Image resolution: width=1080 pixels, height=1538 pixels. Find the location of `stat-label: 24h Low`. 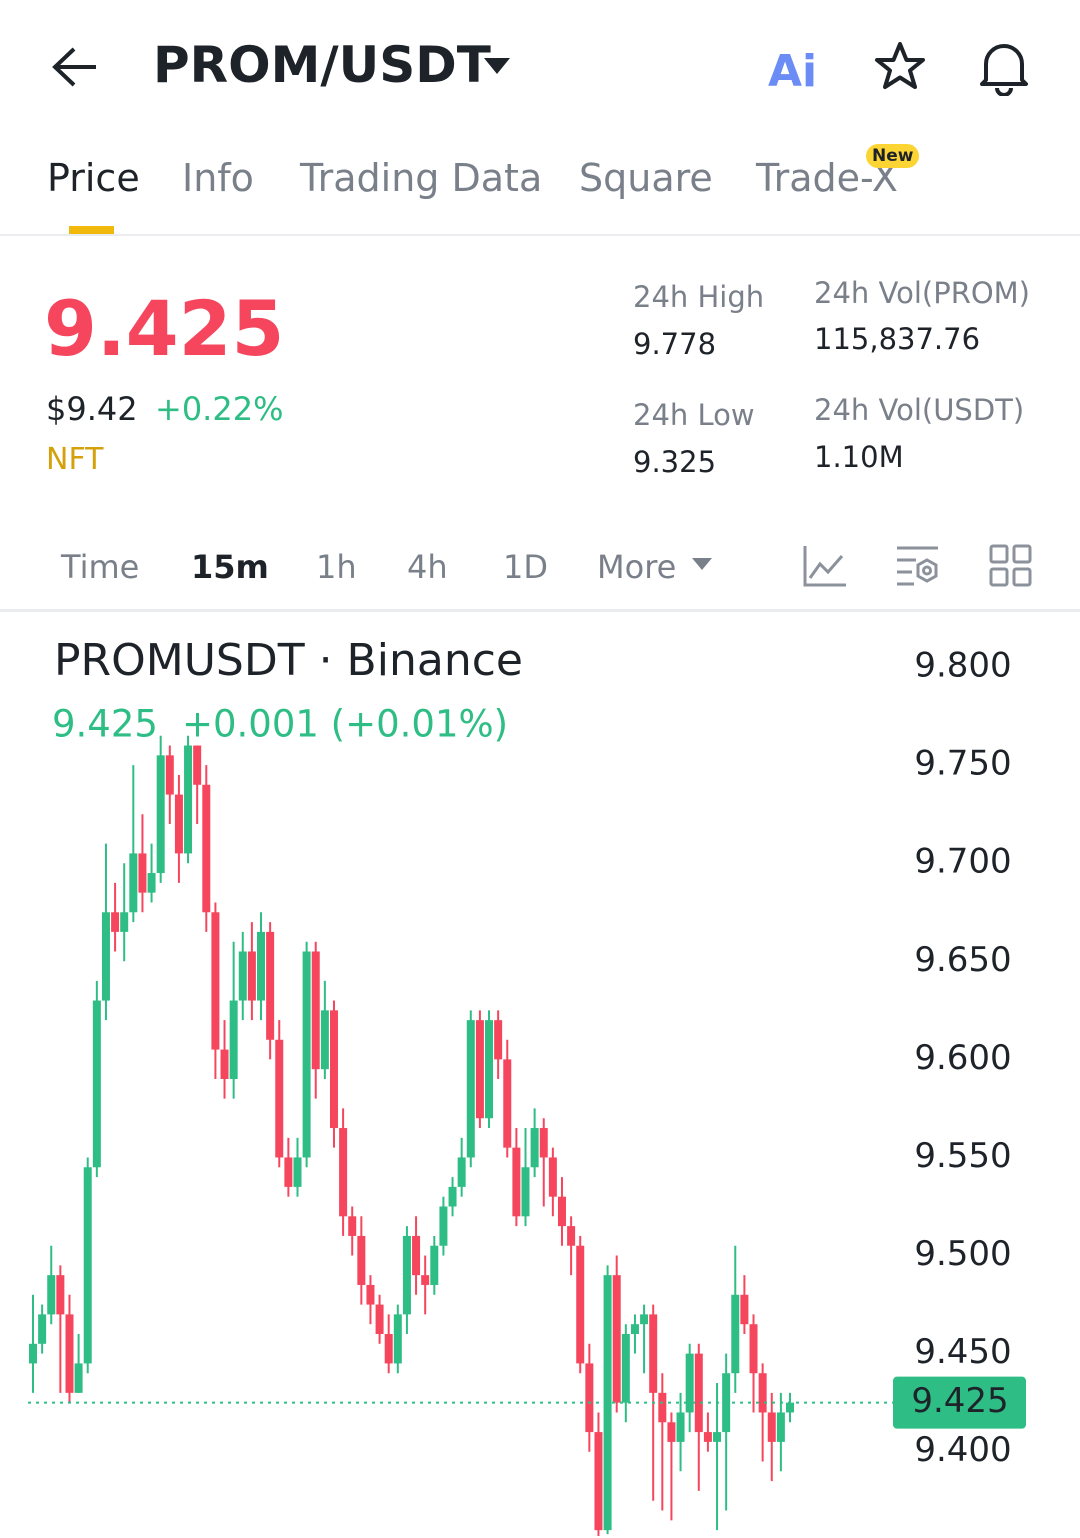

stat-label: 24h Low is located at coordinates (694, 415).